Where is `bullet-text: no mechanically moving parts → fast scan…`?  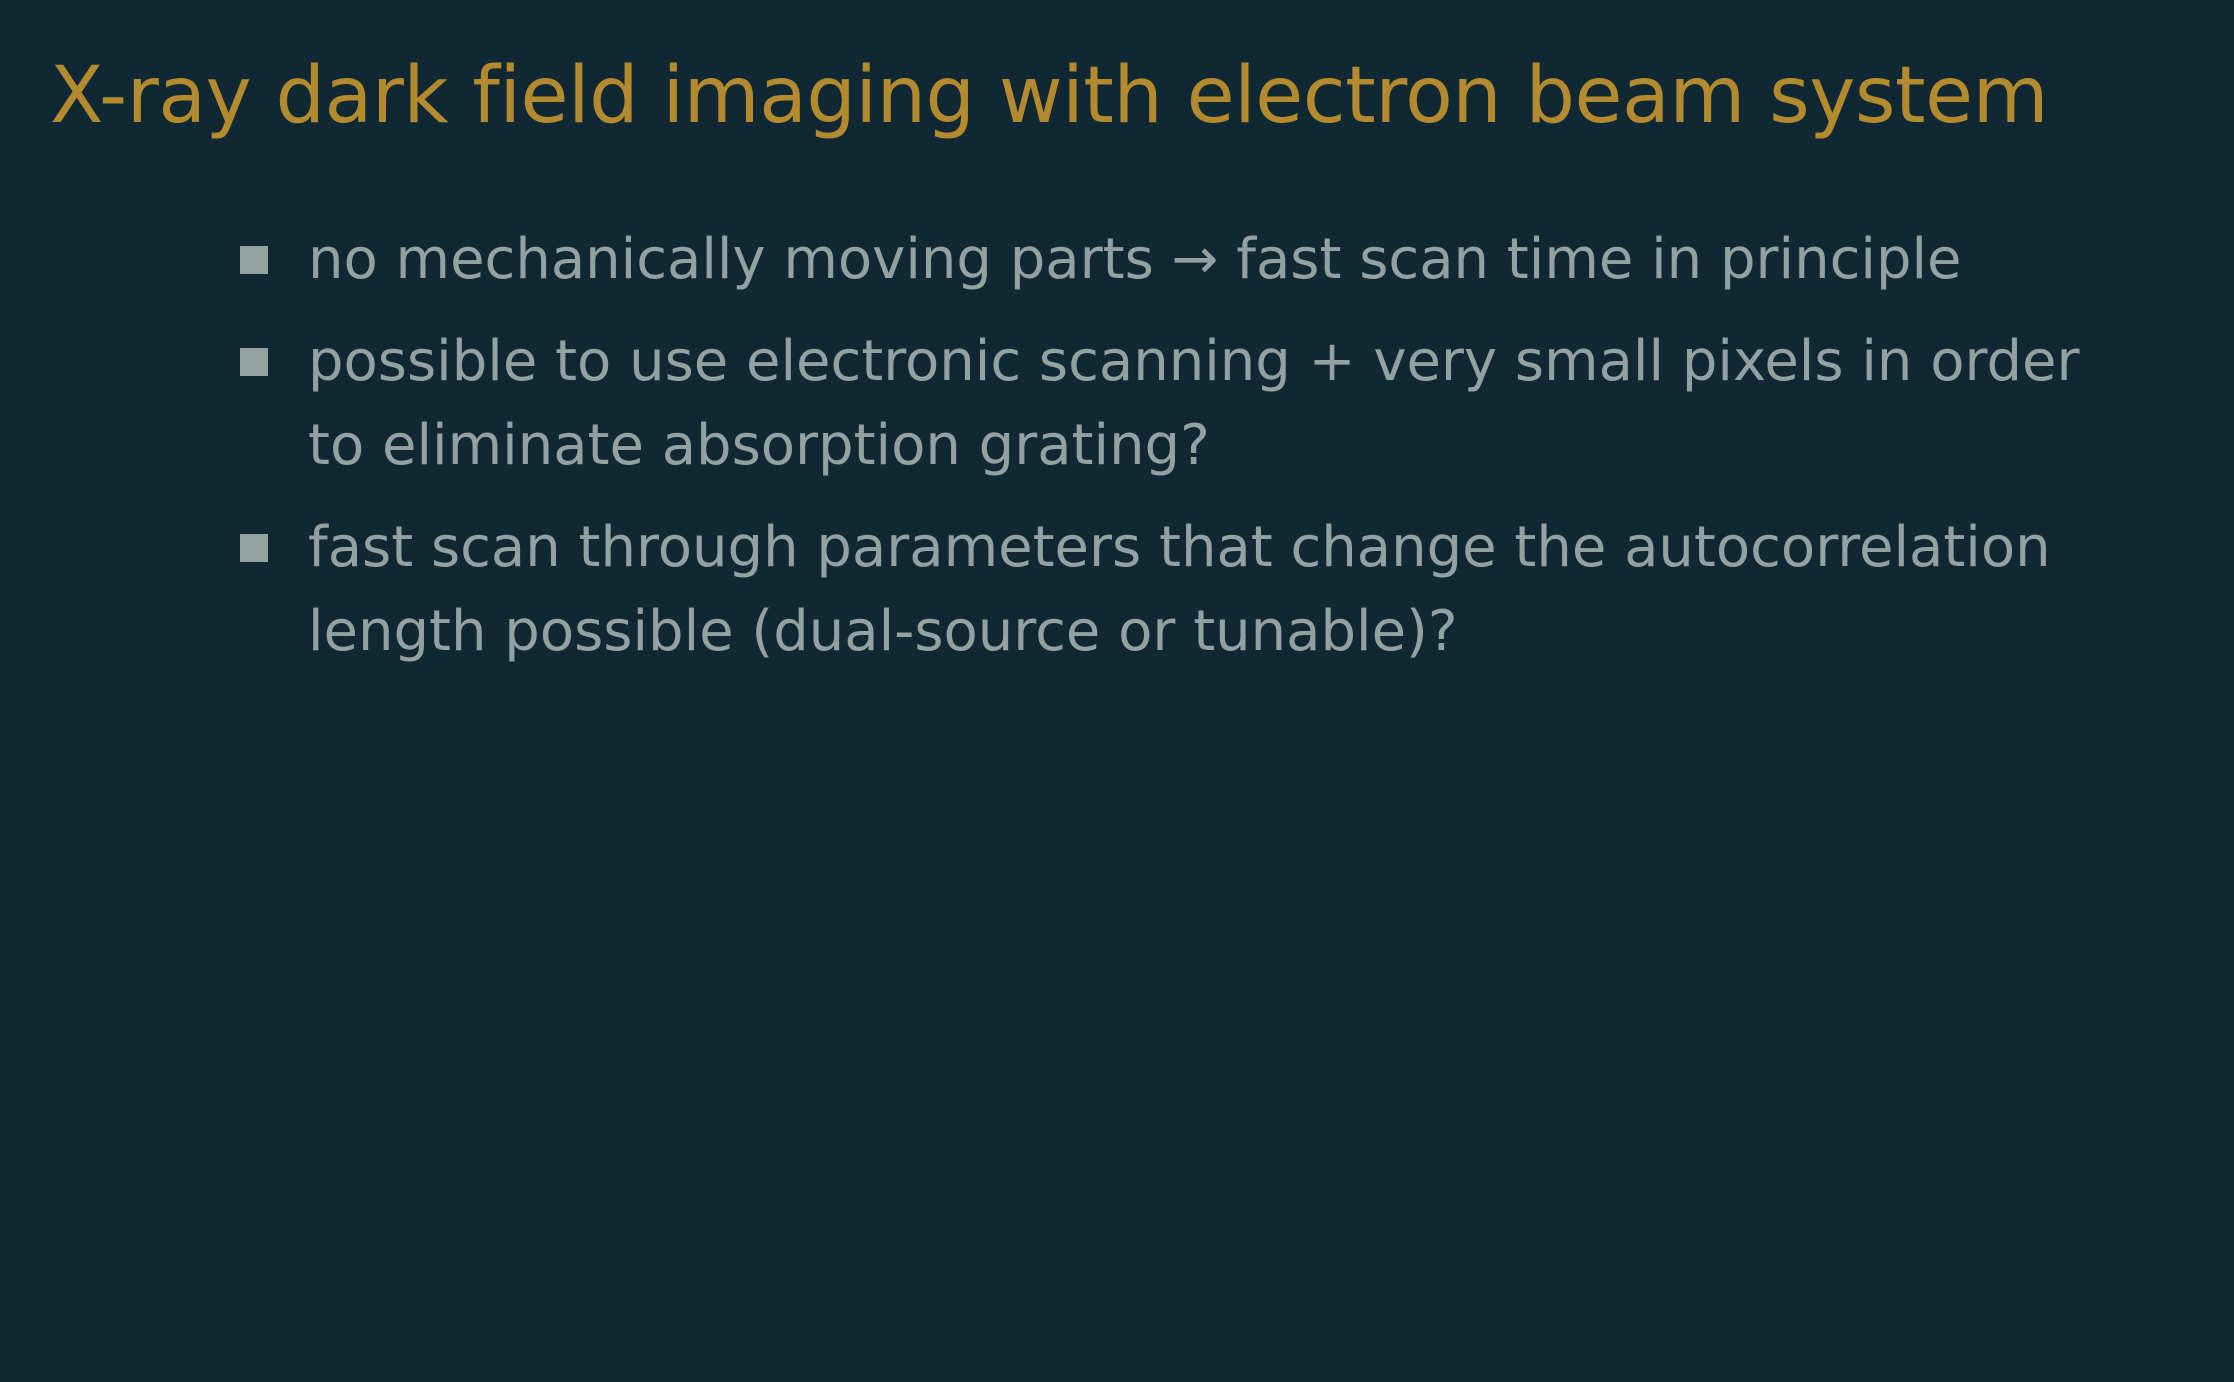
bullet-text: no mechanically moving parts → fast scan… is located at coordinates (1135, 259).